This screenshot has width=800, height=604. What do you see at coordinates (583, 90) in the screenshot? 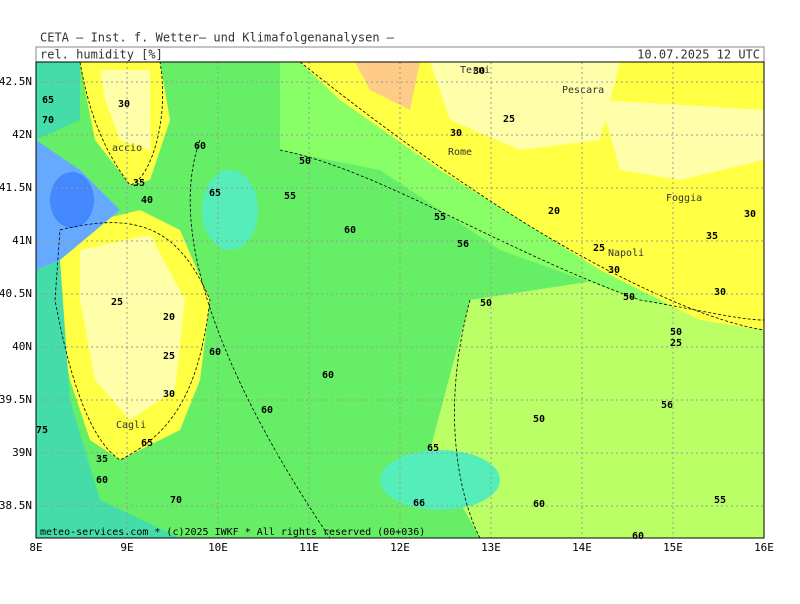
I see `city-label: Pescara` at bounding box center [583, 90].